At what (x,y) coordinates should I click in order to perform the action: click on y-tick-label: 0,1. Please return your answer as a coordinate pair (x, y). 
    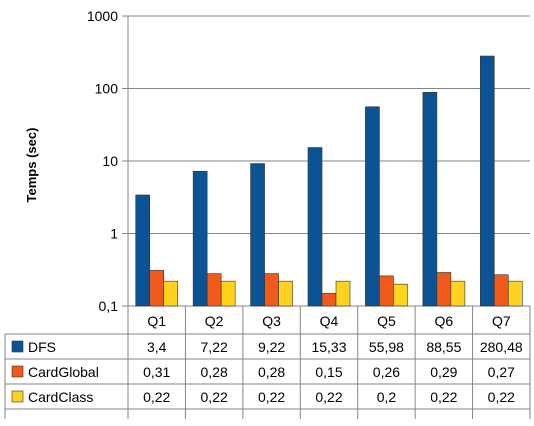
    Looking at the image, I should click on (109, 306).